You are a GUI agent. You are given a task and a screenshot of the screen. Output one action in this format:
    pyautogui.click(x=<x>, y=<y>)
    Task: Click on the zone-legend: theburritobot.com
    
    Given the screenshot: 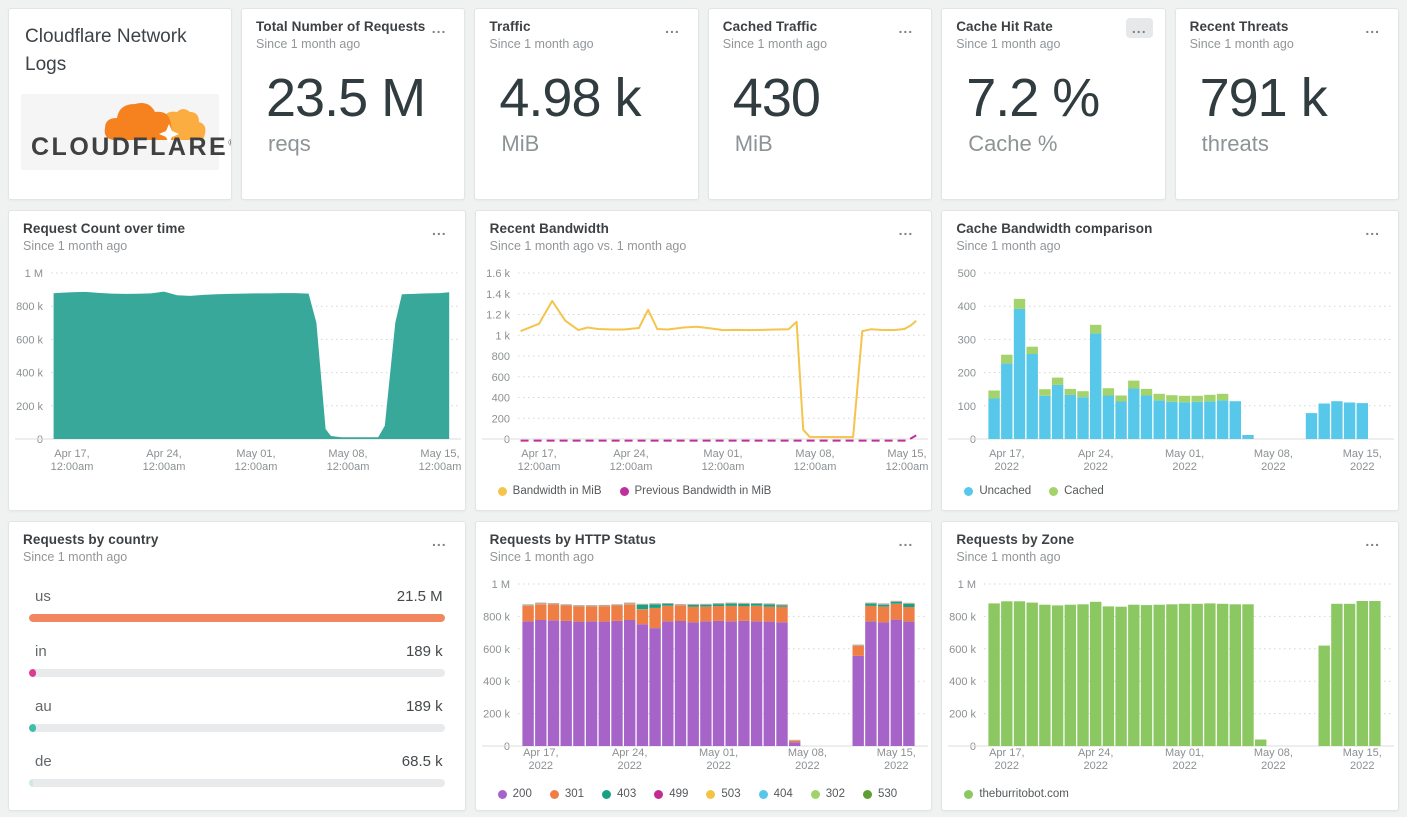 What is the action you would take?
    pyautogui.click(x=1170, y=788)
    